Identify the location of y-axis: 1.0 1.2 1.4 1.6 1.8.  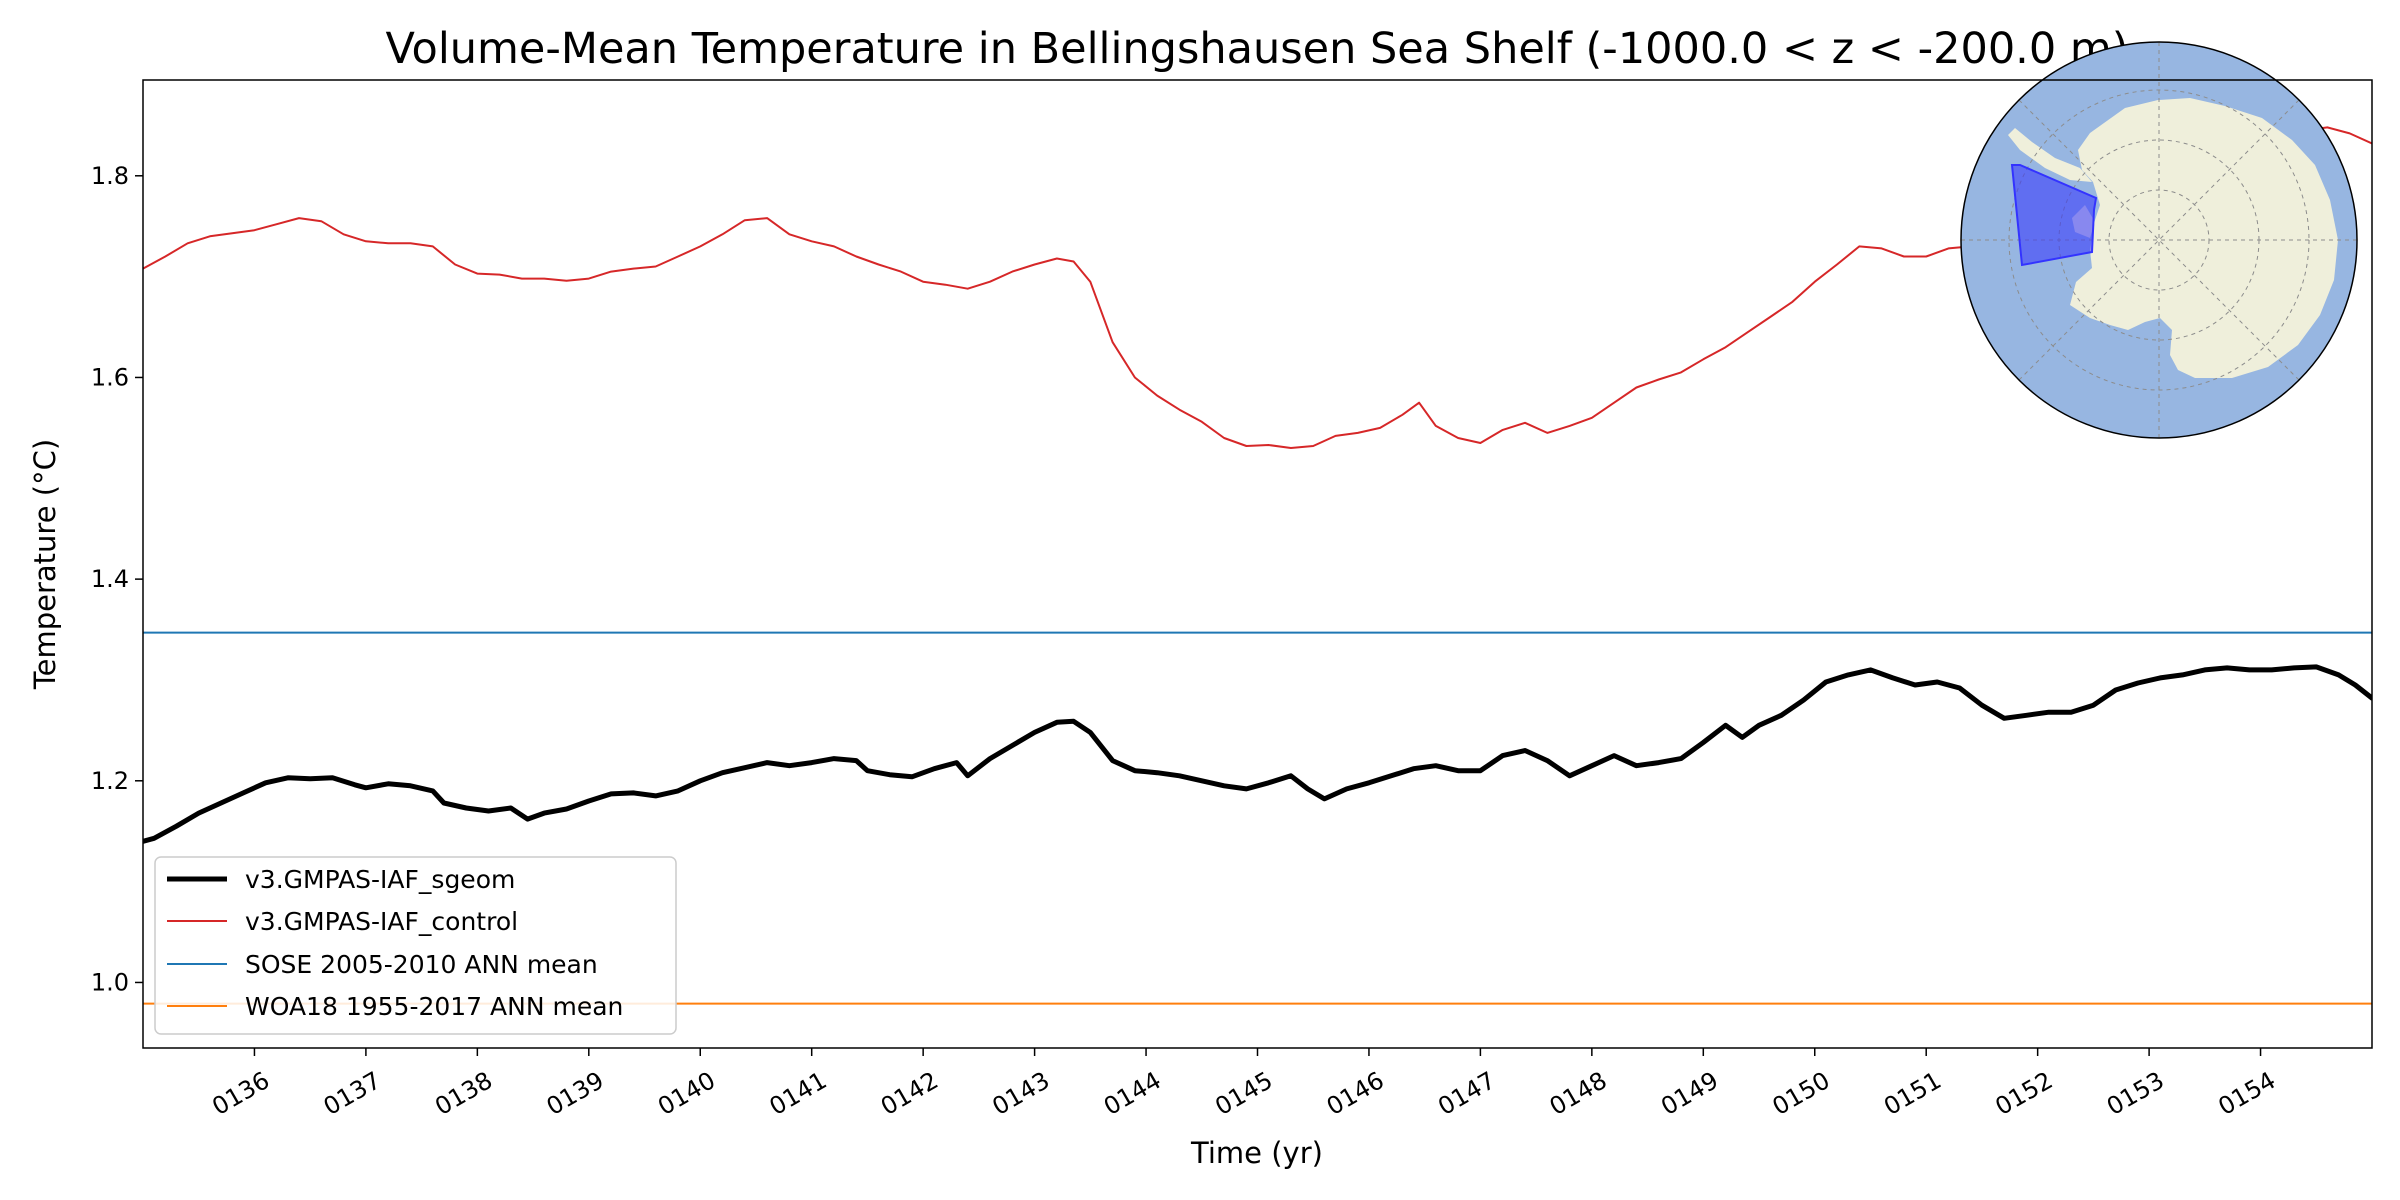
(117, 579).